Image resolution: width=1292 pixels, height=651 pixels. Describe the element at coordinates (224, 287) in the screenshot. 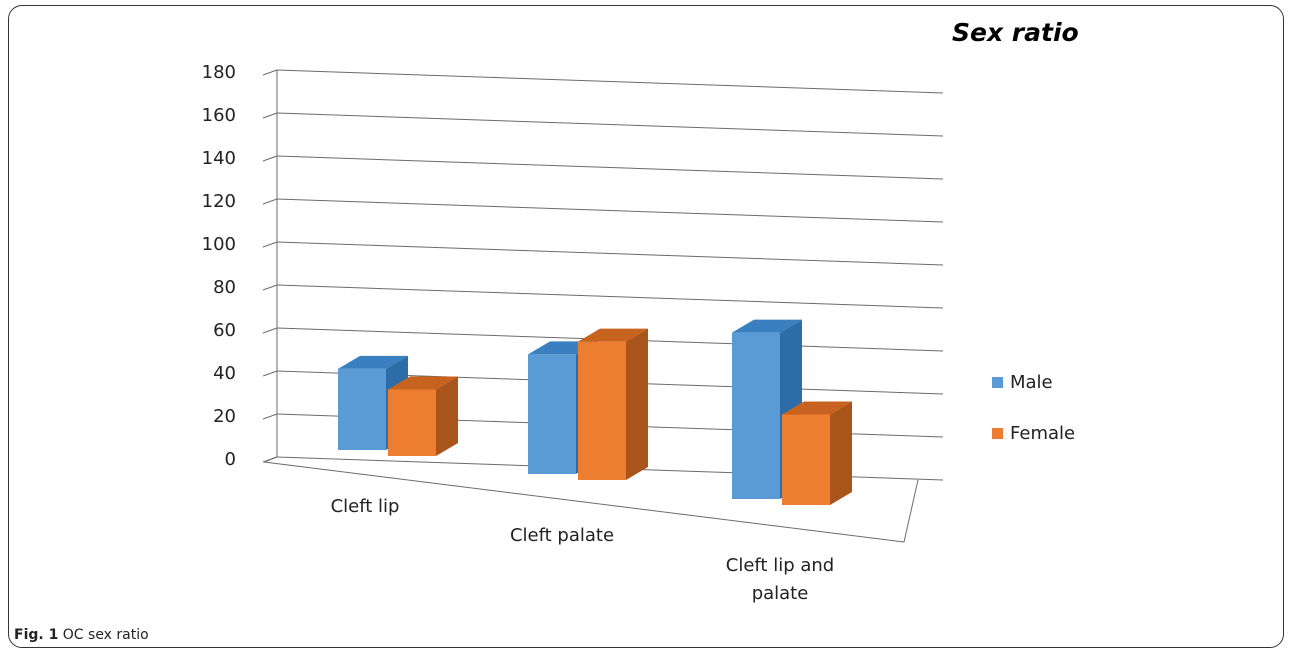

I see `y-tick-label: 80` at that location.